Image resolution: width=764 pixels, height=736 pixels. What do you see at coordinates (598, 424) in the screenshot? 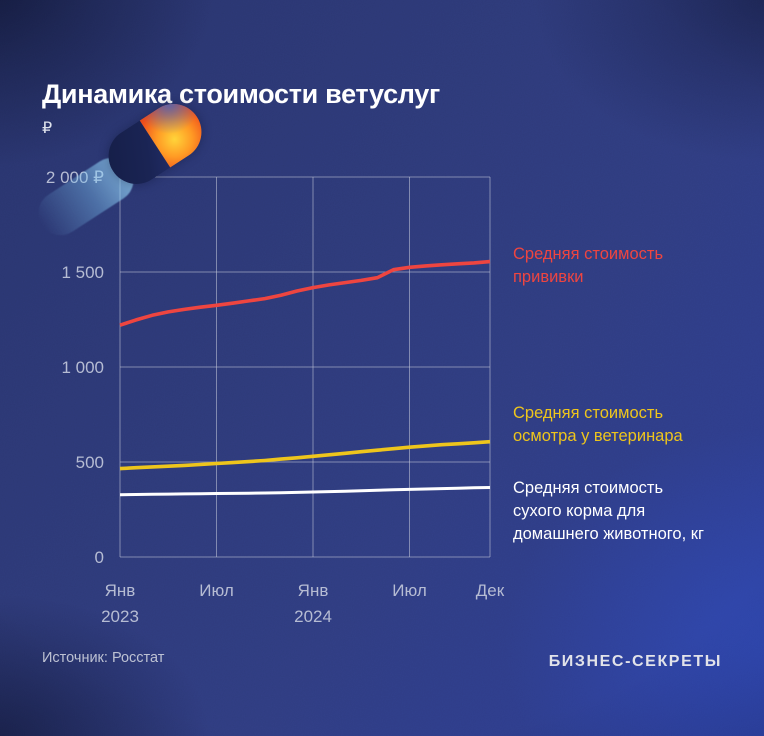
I see `series-label-exam: Средняя стоимость осмотра у ветеринара` at bounding box center [598, 424].